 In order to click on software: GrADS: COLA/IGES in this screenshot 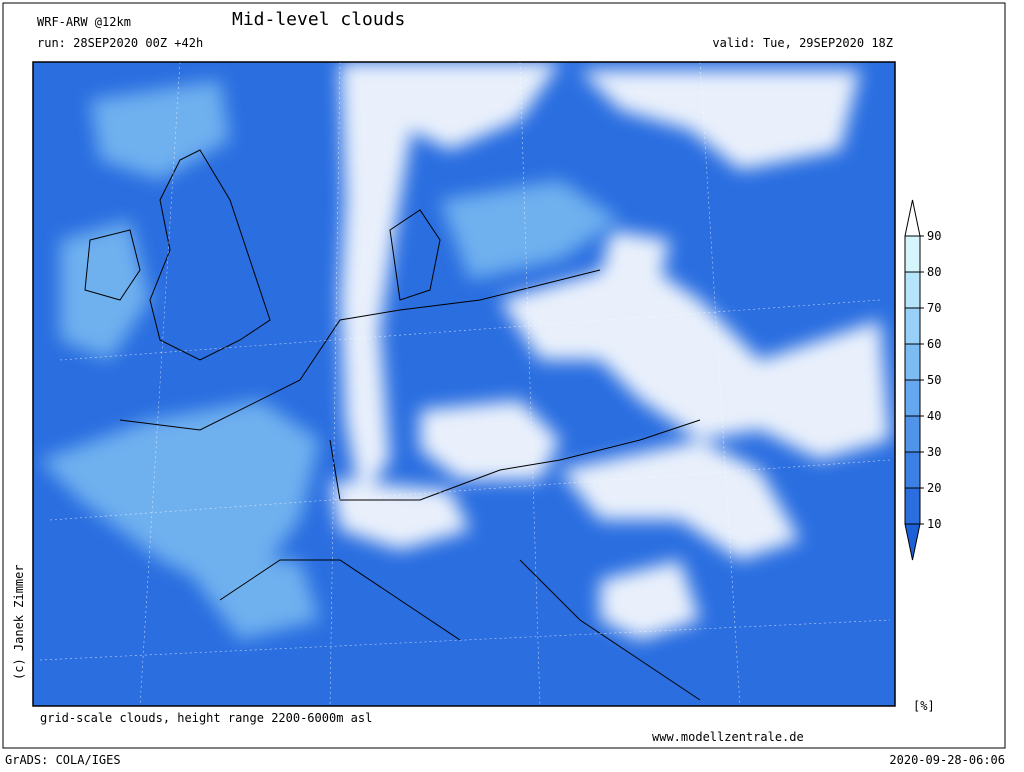, I will do `click(63, 760)`.